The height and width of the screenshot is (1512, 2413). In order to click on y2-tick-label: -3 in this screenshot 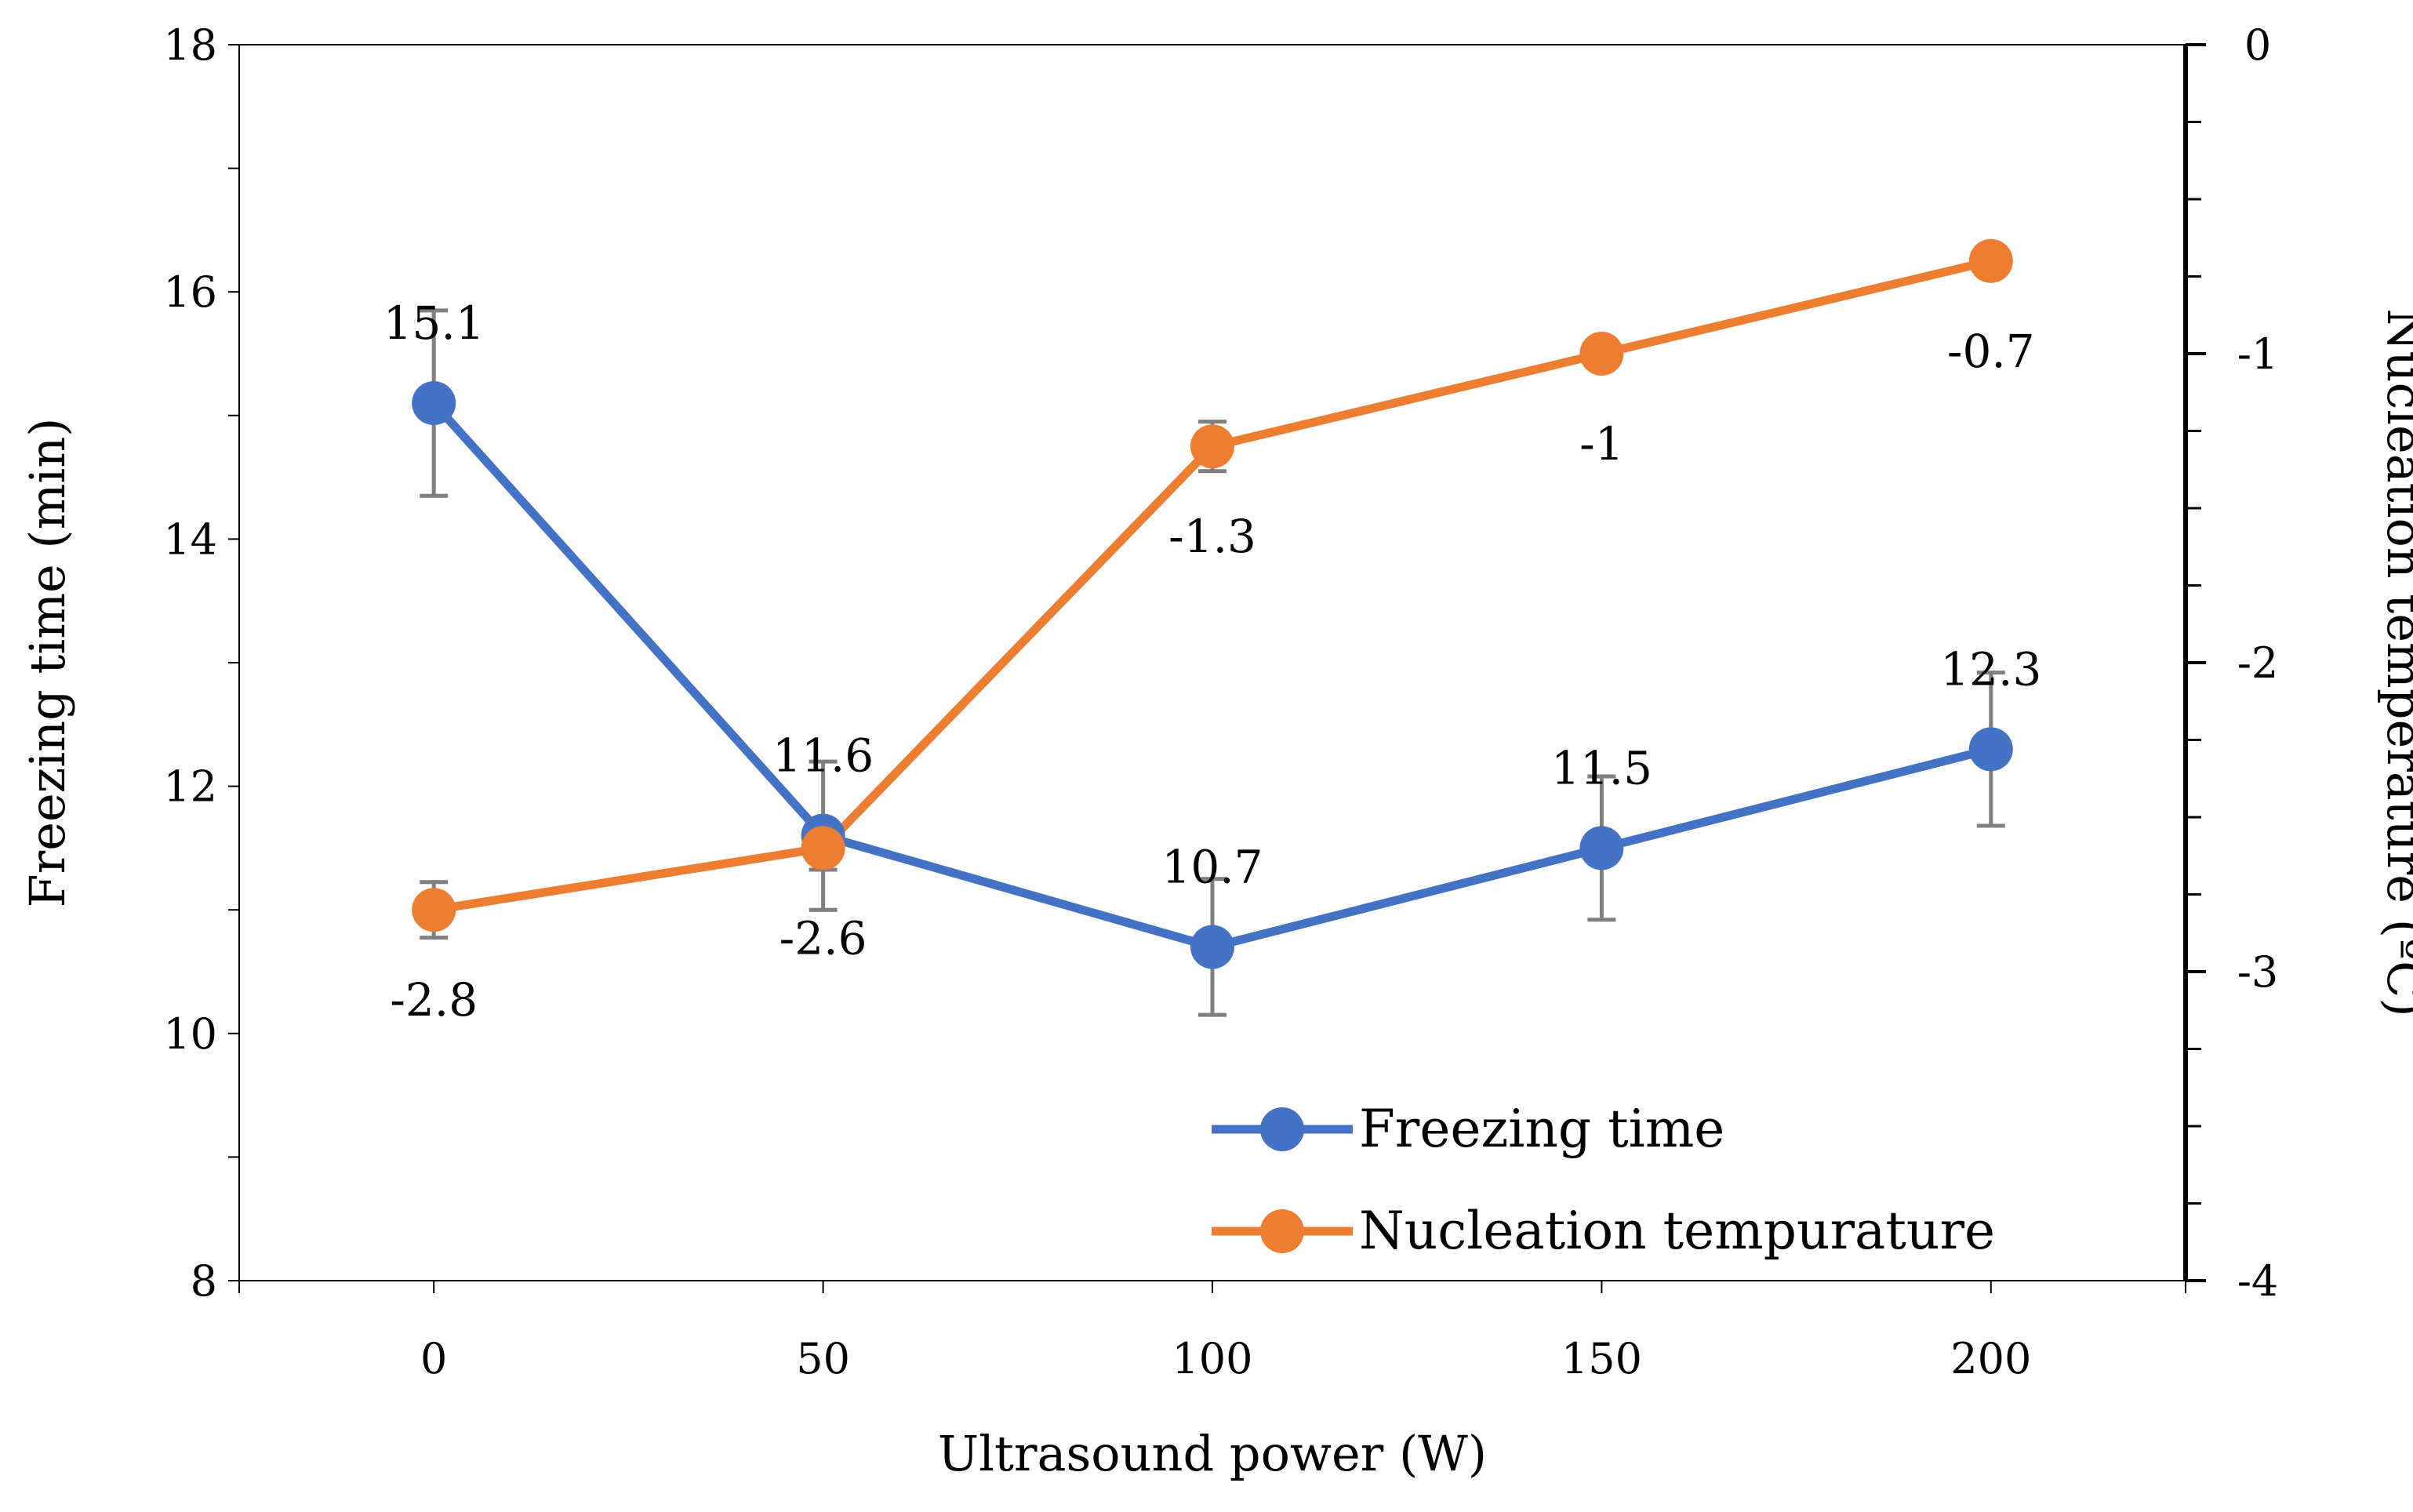, I will do `click(2258, 972)`.